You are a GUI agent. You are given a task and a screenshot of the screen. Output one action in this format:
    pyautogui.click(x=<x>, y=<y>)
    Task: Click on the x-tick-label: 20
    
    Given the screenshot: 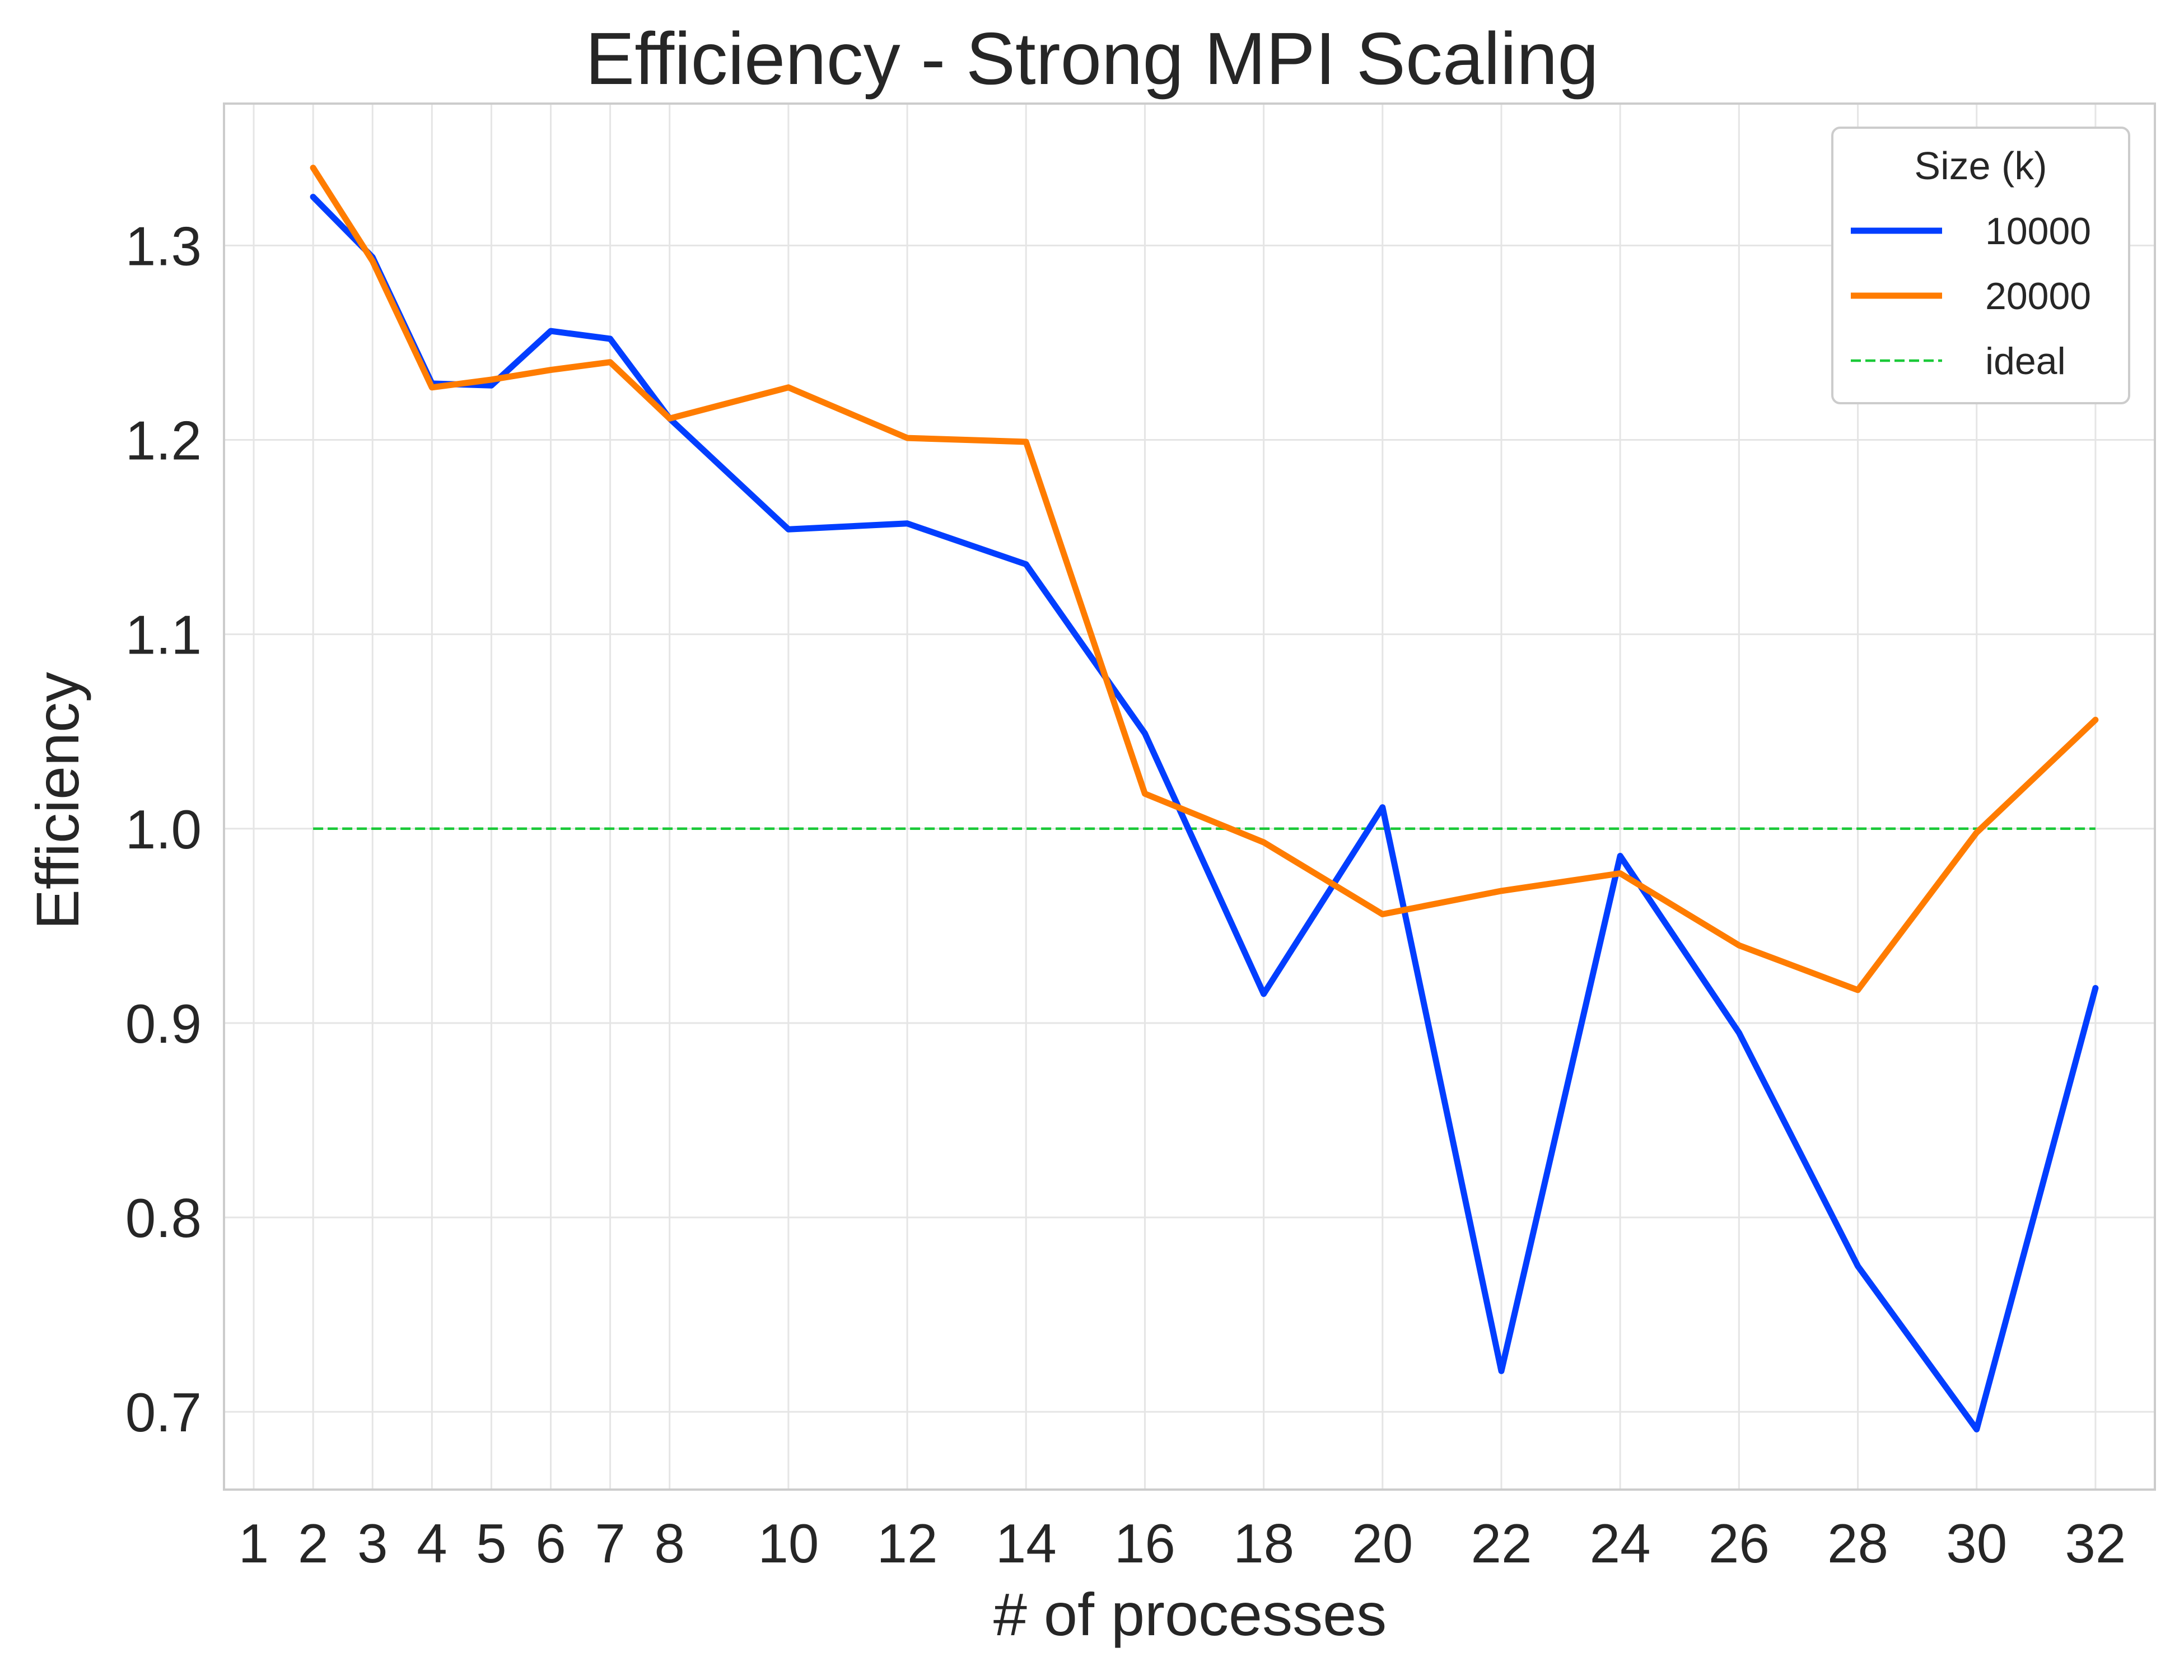 What is the action you would take?
    pyautogui.click(x=1383, y=1544)
    